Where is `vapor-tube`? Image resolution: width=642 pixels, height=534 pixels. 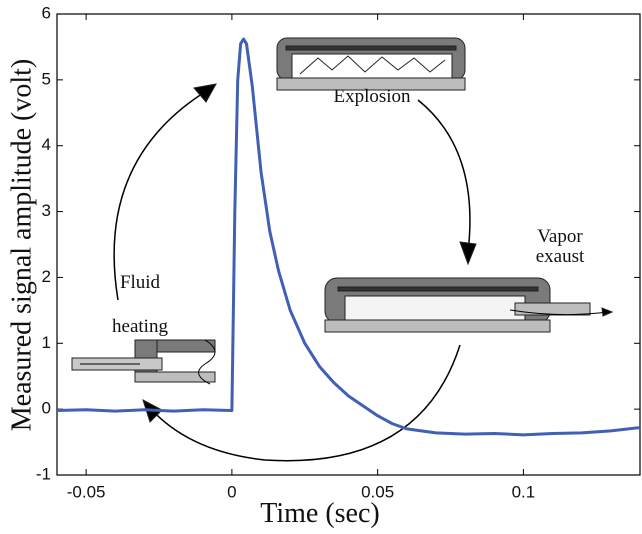 vapor-tube is located at coordinates (552, 309).